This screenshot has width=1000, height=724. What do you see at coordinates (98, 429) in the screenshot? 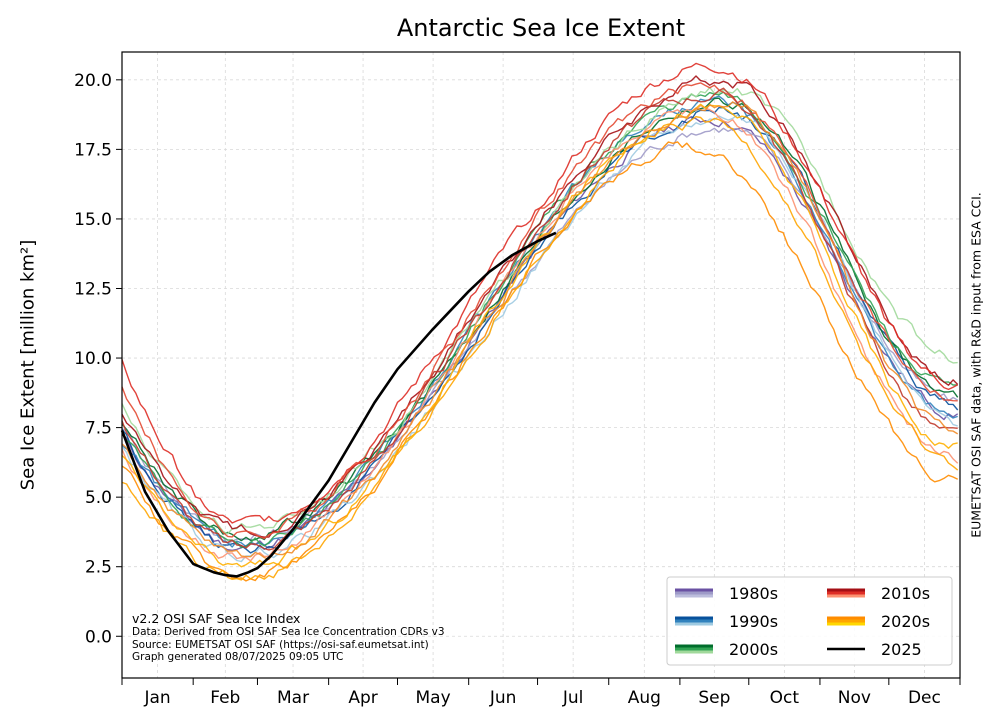
I see `y-tick-label: 7.5` at bounding box center [98, 429].